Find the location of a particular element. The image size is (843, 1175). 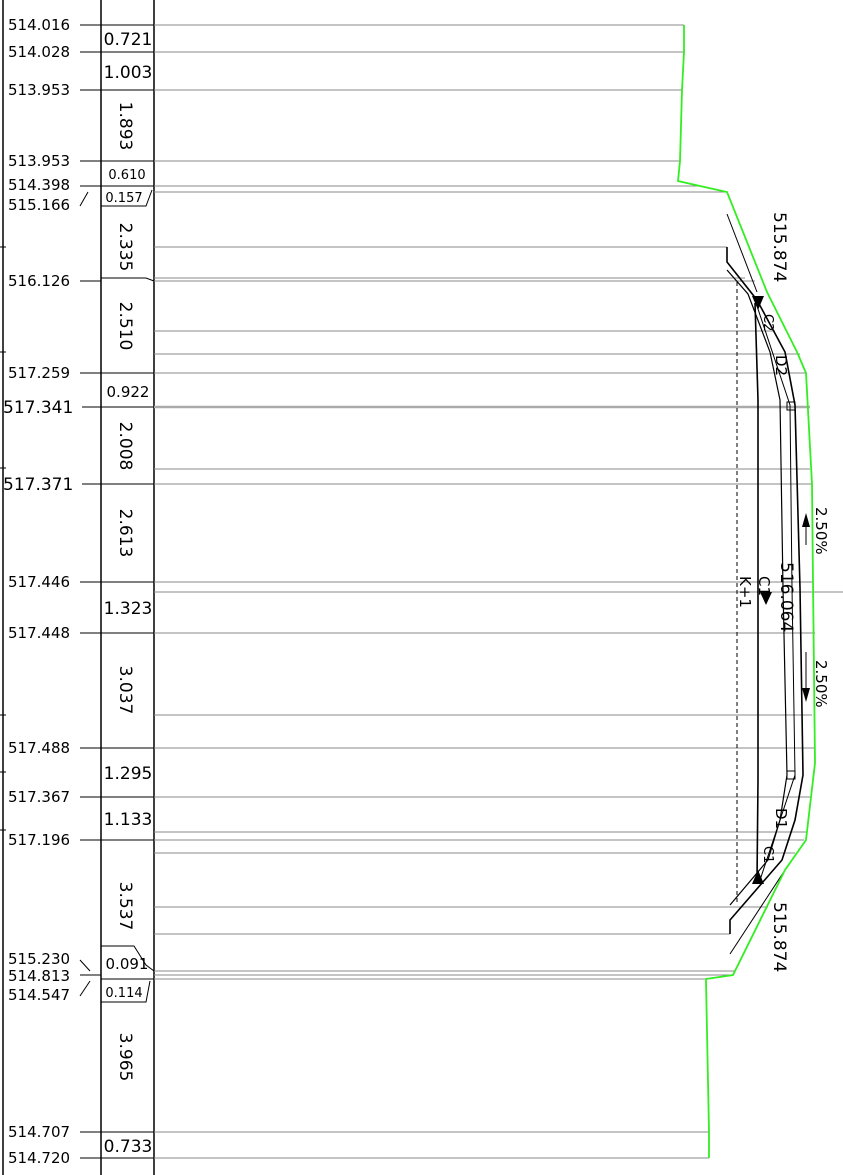

elevation-label: 517.488 is located at coordinates (39, 748).